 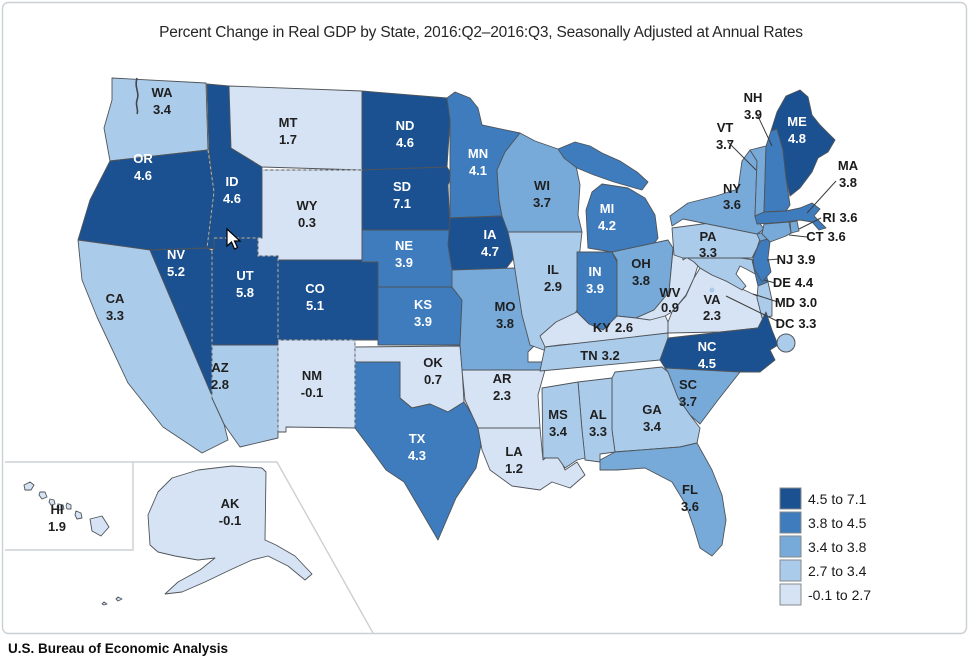 What do you see at coordinates (176, 263) in the screenshot?
I see `state-label-nv: NV 5.2` at bounding box center [176, 263].